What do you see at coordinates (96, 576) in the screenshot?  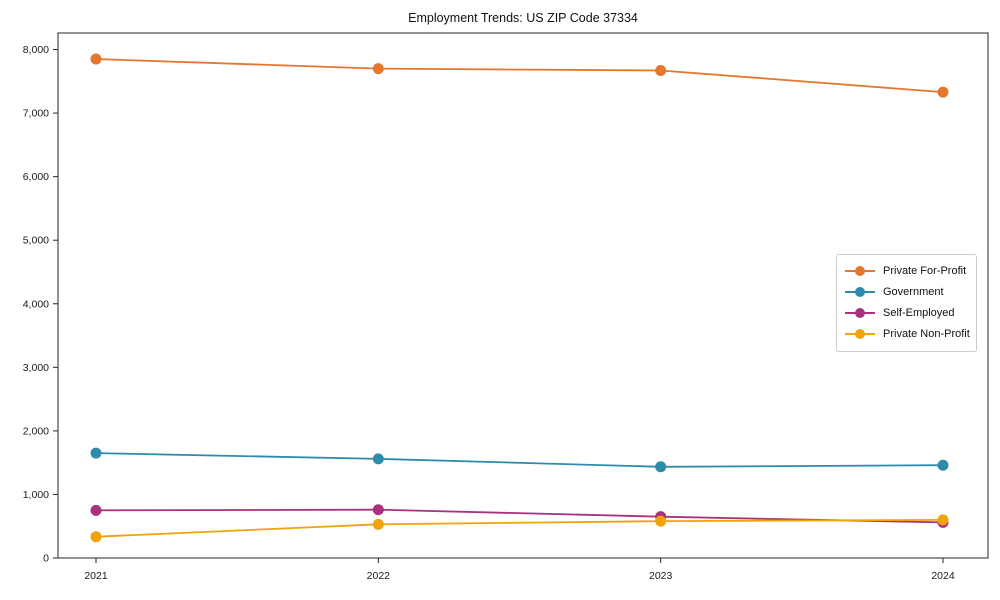 I see `x-axis-tick-label: 2021` at bounding box center [96, 576].